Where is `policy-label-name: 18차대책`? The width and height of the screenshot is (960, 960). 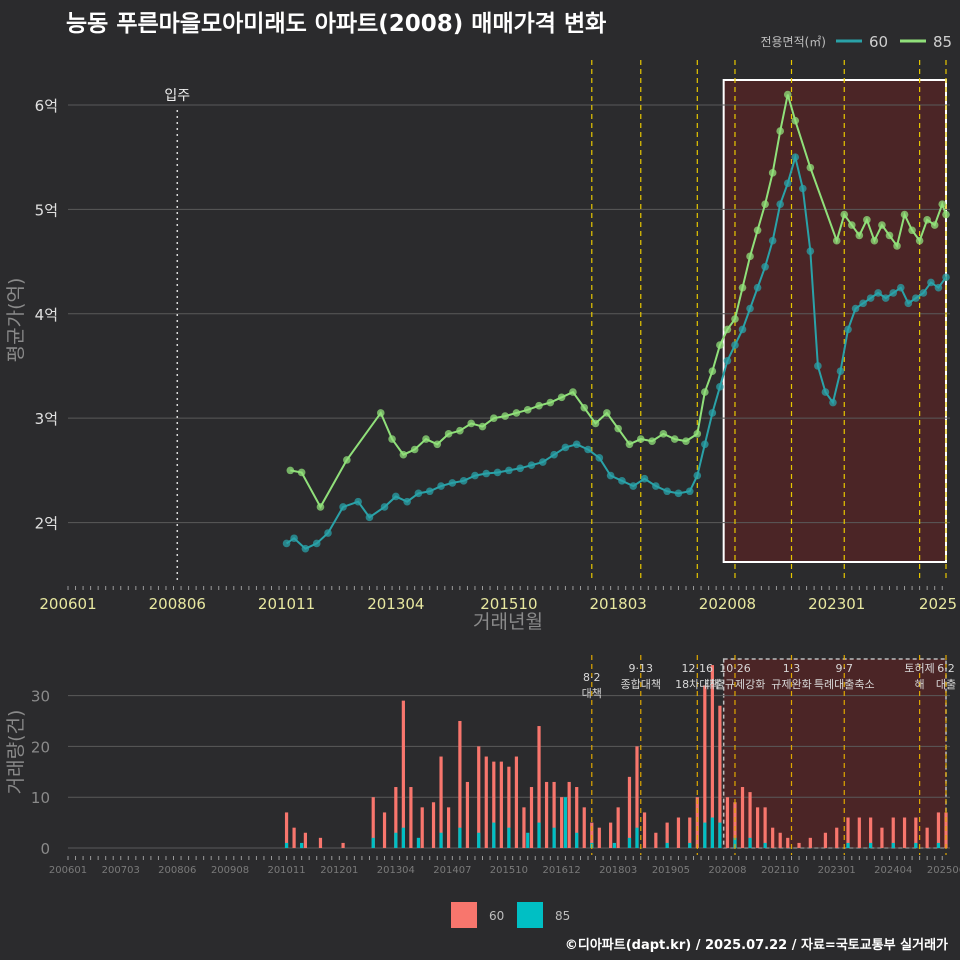 policy-label-name: 18차대책 is located at coordinates (697, 684).